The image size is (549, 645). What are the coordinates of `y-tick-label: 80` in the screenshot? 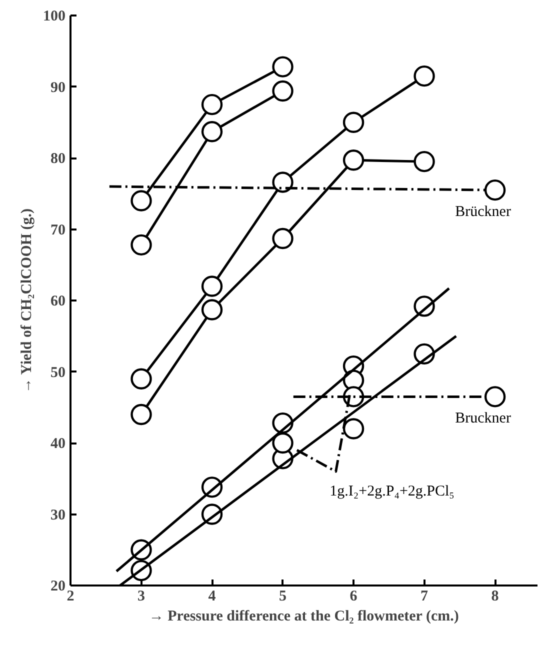 It's located at (58, 159).